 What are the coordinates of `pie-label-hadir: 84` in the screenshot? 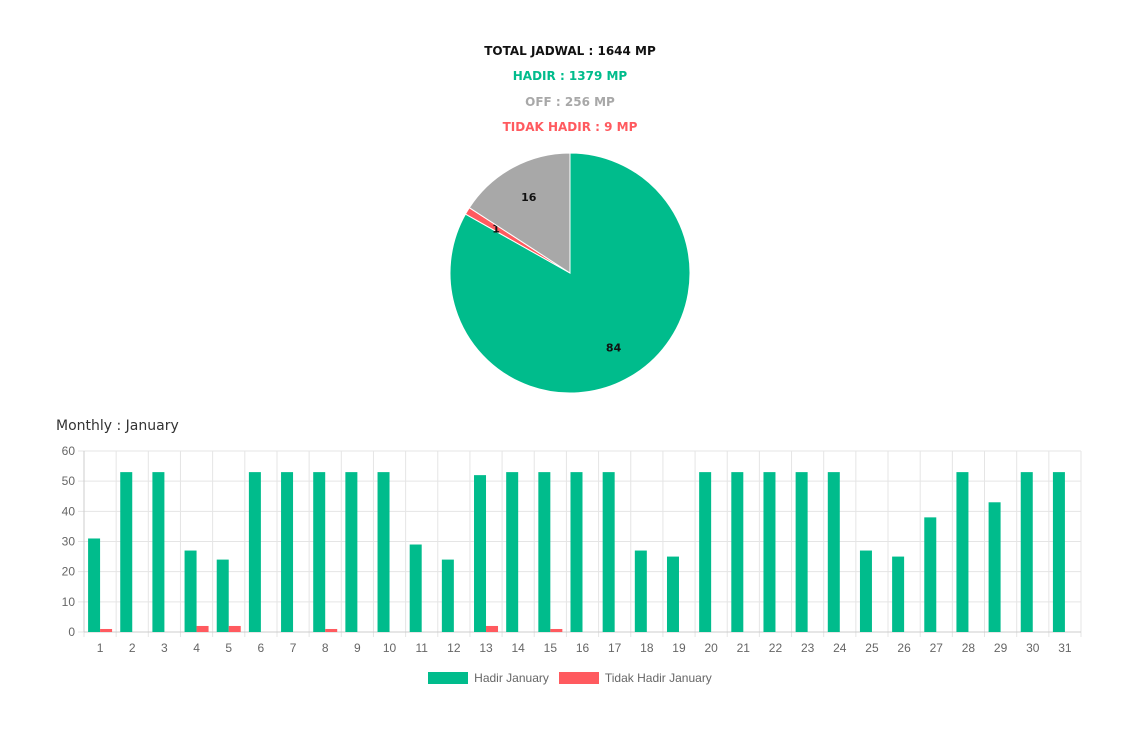 It's located at (614, 348).